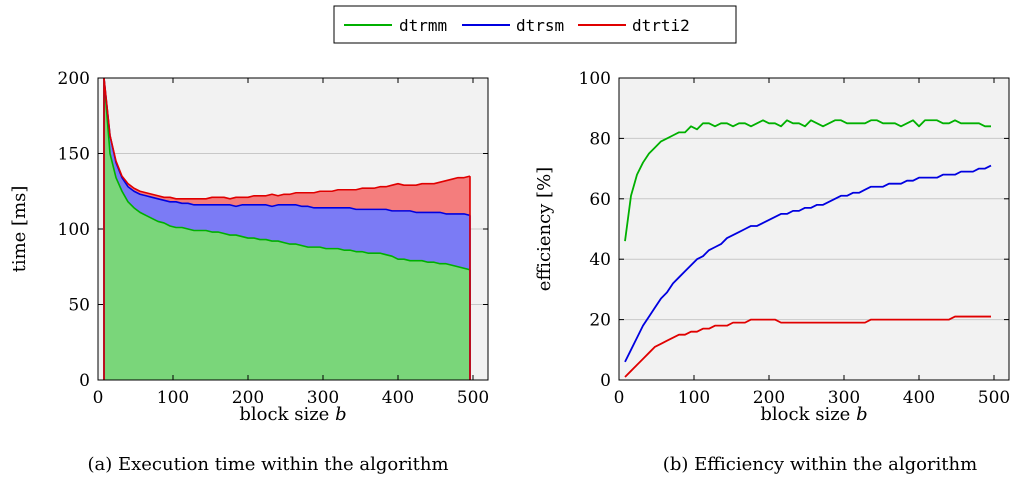 The height and width of the screenshot is (489, 1032). What do you see at coordinates (540, 25) in the screenshot?
I see `legend-label-dtrsm: dtrsm` at bounding box center [540, 25].